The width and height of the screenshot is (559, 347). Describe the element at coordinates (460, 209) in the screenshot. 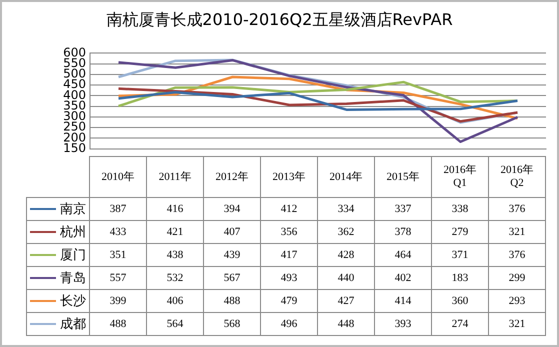

I see `data-label: 338` at that location.